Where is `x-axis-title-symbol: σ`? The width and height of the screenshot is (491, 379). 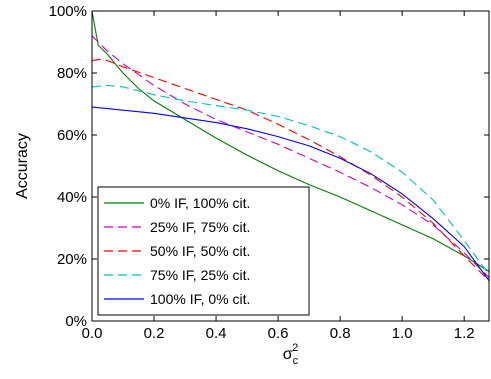
x-axis-title-symbol: σ is located at coordinates (288, 354).